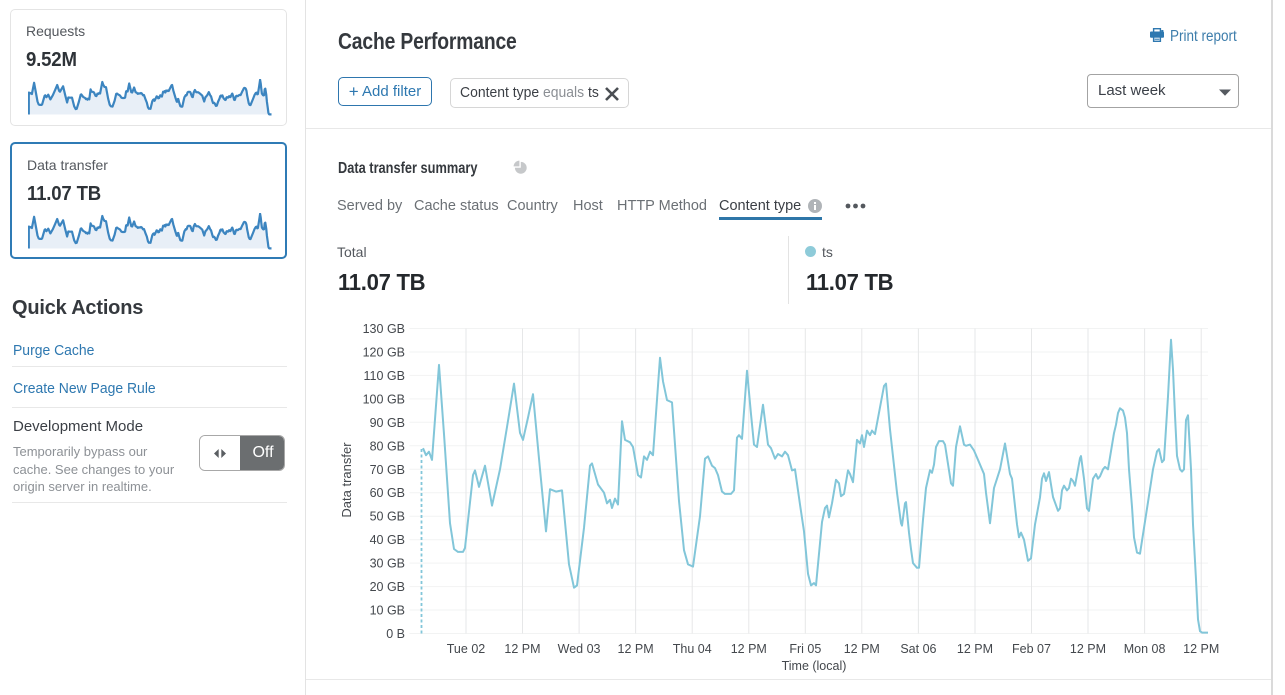 The image size is (1285, 695). Describe the element at coordinates (387, 493) in the screenshot. I see `svg-text: 60 GB` at that location.